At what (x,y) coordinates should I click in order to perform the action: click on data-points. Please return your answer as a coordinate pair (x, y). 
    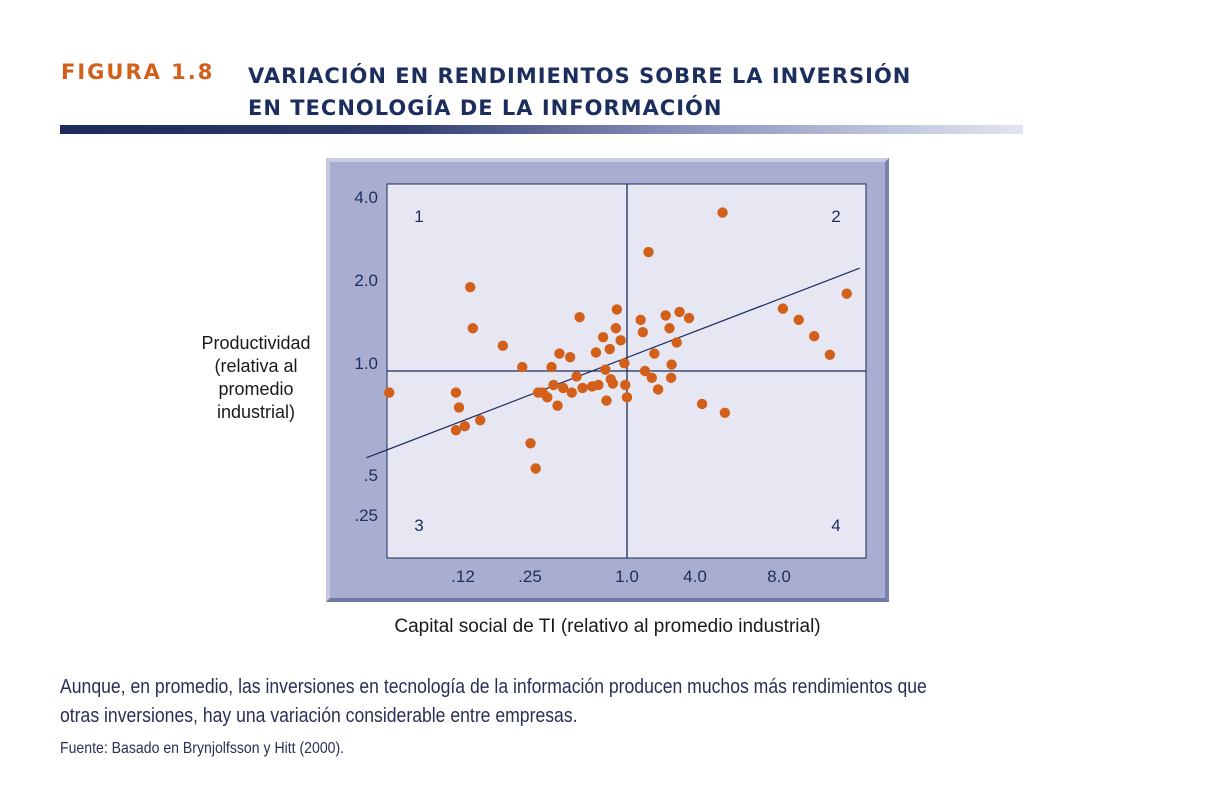
    Looking at the image, I should click on (618, 340).